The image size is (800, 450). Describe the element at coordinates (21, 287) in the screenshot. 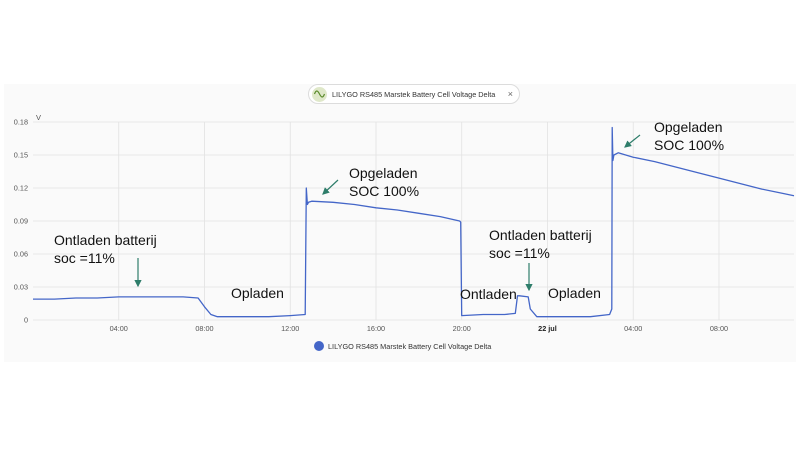

I see `y-tick-label: 0.03` at that location.